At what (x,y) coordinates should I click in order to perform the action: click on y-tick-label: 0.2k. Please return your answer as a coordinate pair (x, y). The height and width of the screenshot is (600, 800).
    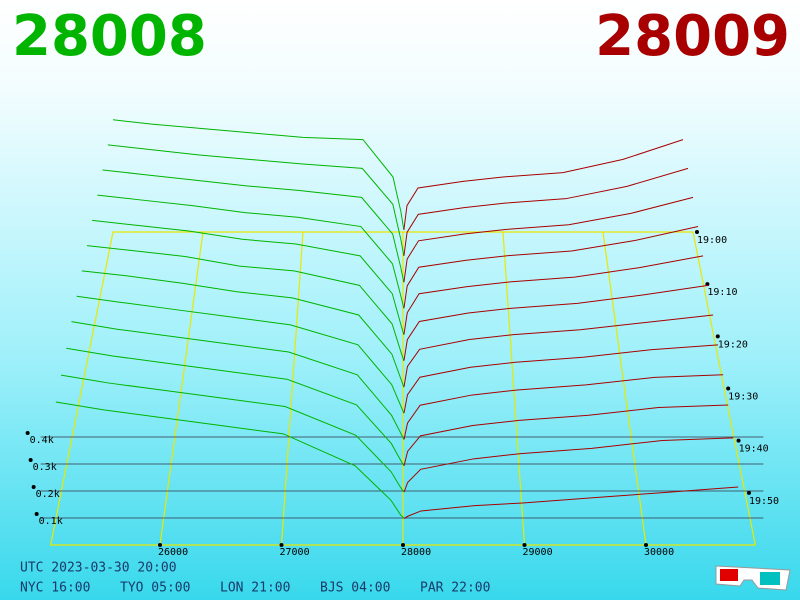
    Looking at the image, I should click on (48, 494).